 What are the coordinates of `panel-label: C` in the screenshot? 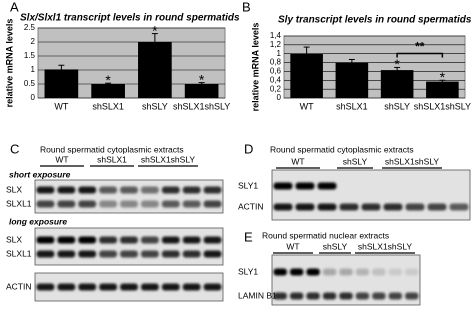 It's located at (14, 148).